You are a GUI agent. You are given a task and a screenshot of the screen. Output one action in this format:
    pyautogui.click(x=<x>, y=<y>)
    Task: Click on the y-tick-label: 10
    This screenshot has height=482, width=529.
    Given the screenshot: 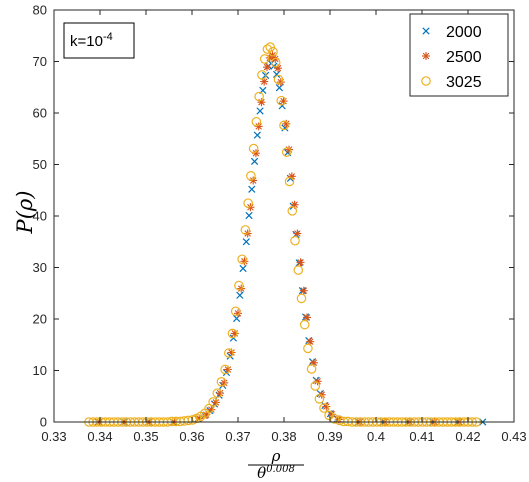 What is the action you would take?
    pyautogui.click(x=40, y=370)
    